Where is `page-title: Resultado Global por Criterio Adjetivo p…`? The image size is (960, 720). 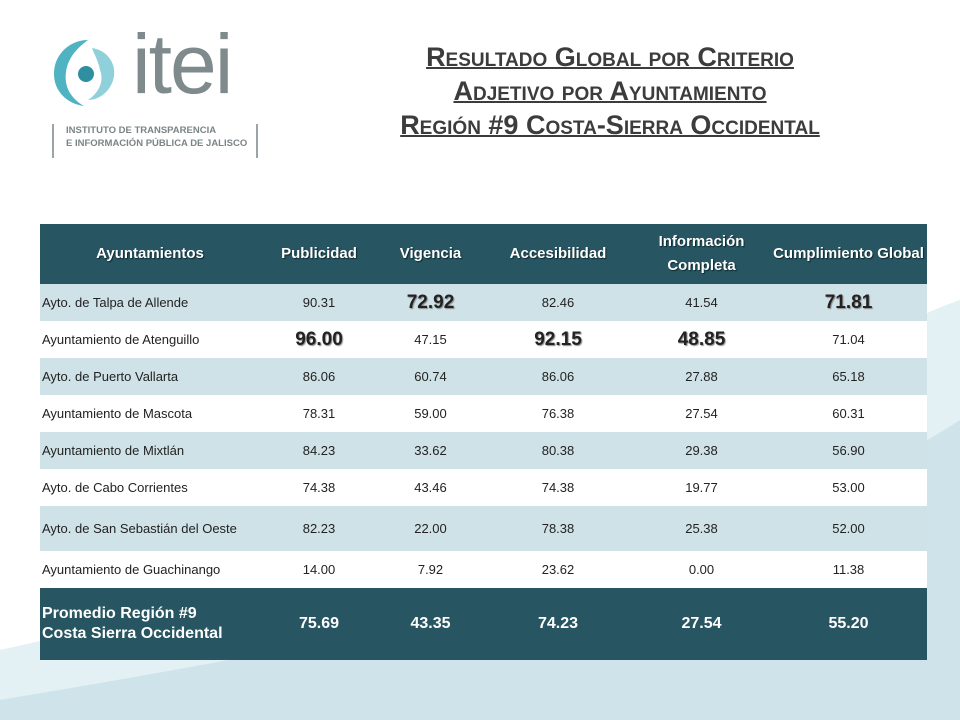
page-title: Resultado Global por Criterio Adjetivo p… is located at coordinates (610, 91).